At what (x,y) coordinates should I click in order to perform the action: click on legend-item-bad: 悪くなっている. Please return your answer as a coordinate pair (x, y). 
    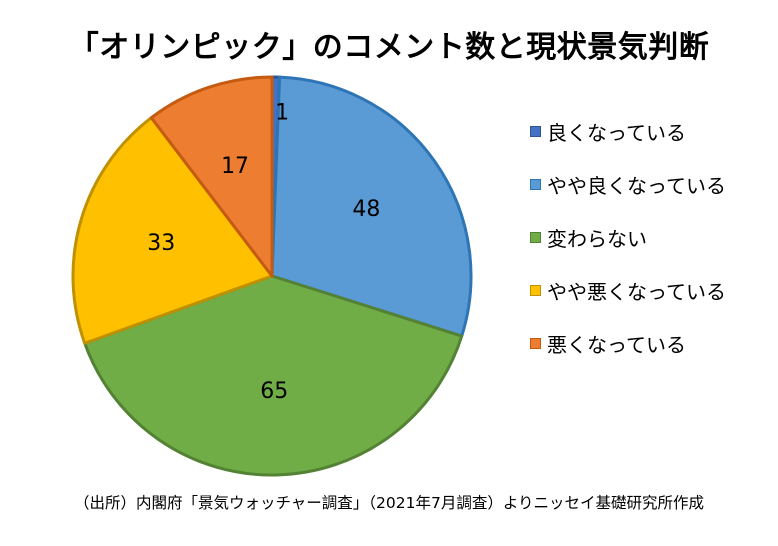
    Looking at the image, I should click on (628, 343).